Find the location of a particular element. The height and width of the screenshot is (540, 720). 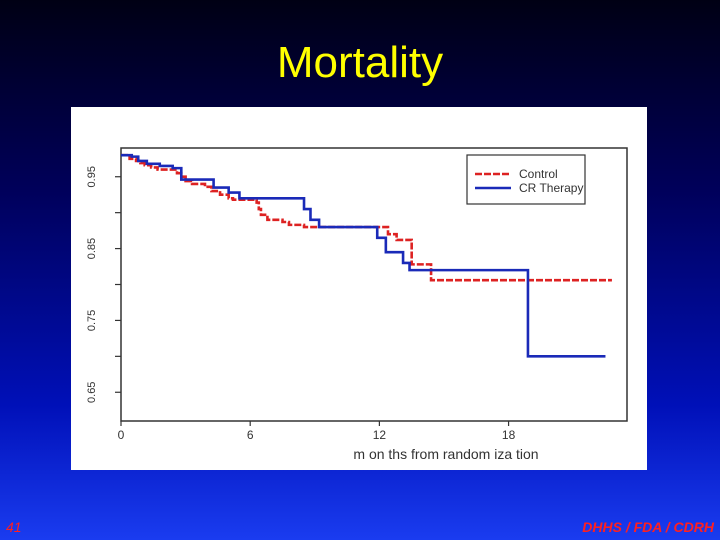

y-tick-label: 0.75 is located at coordinates (92, 320).